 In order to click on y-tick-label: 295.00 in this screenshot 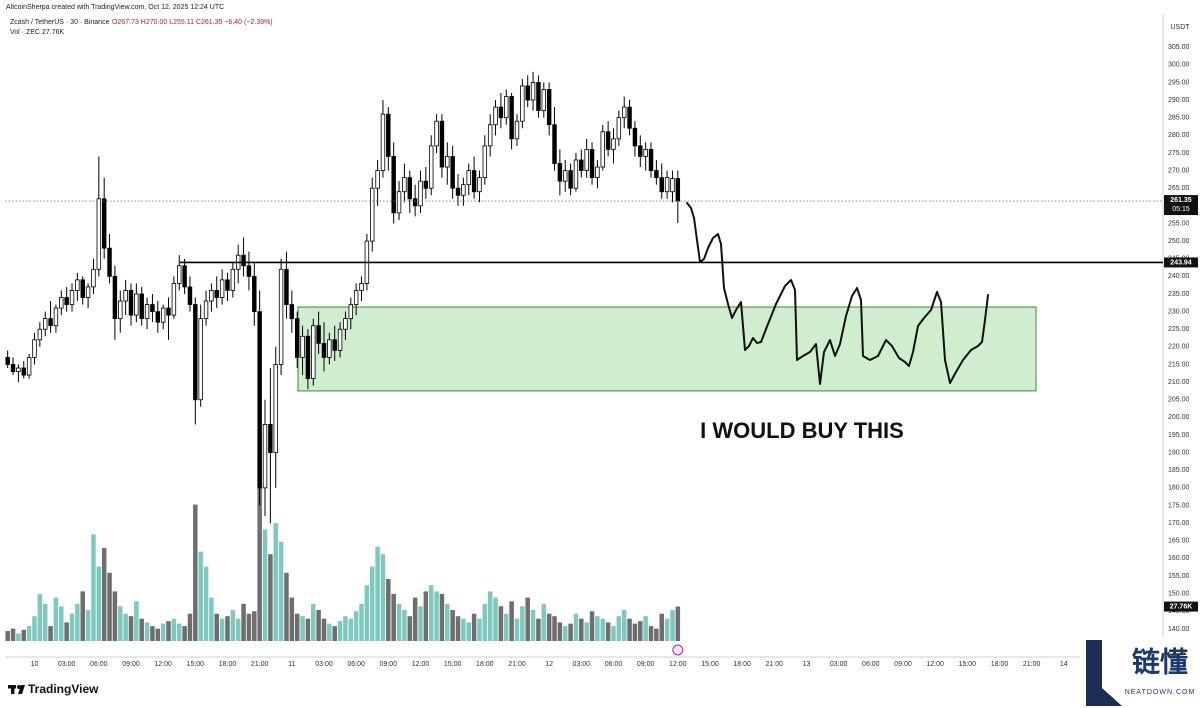, I will do `click(1179, 82)`.